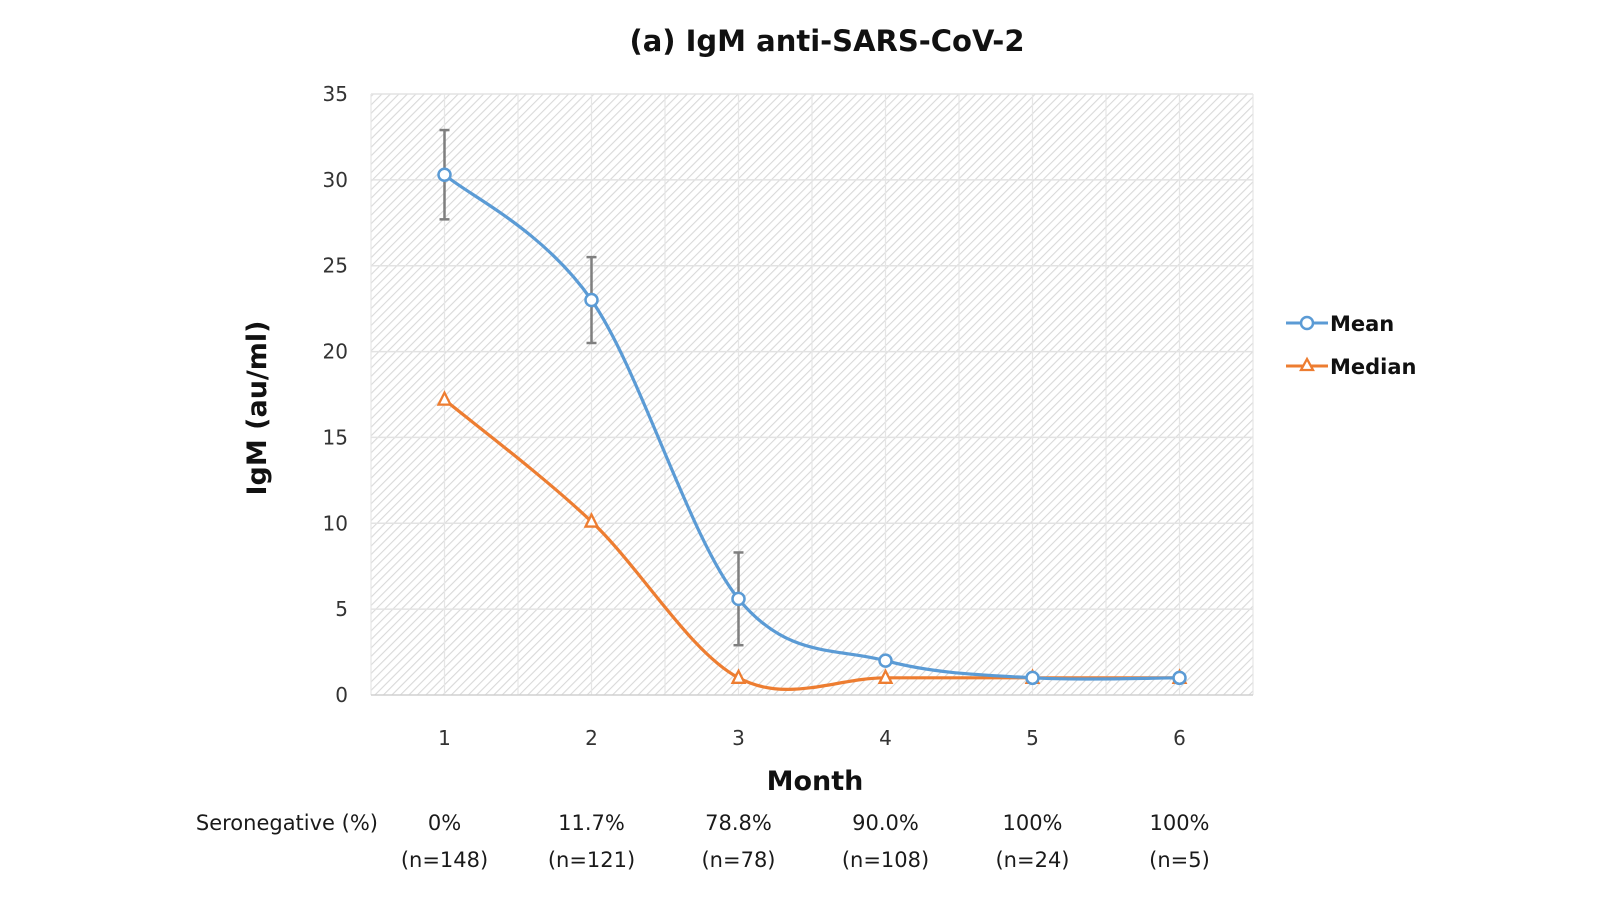 The height and width of the screenshot is (900, 1600). What do you see at coordinates (335, 352) in the screenshot?
I see `y-tick-label: 20` at bounding box center [335, 352].